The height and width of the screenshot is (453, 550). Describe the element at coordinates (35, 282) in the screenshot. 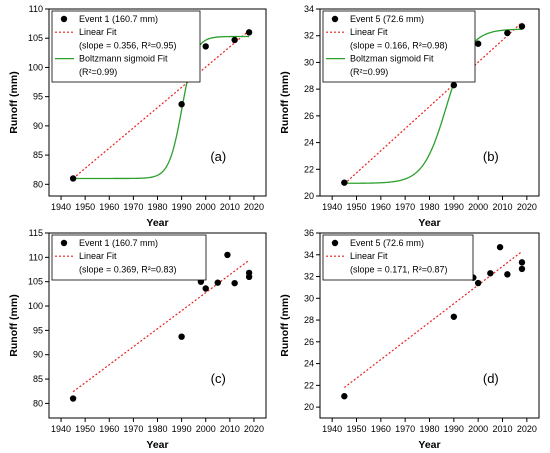

I see `y-tick-label: 105` at that location.